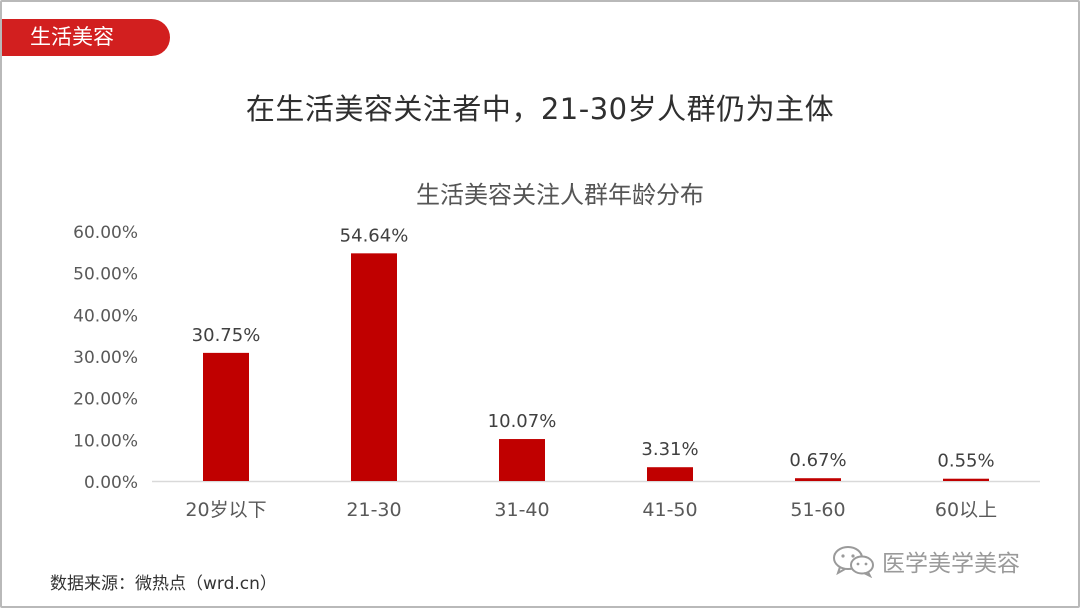 This screenshot has width=1080, height=608. I want to click on chart-title: 生活美容关注人群年龄分布, so click(560, 195).